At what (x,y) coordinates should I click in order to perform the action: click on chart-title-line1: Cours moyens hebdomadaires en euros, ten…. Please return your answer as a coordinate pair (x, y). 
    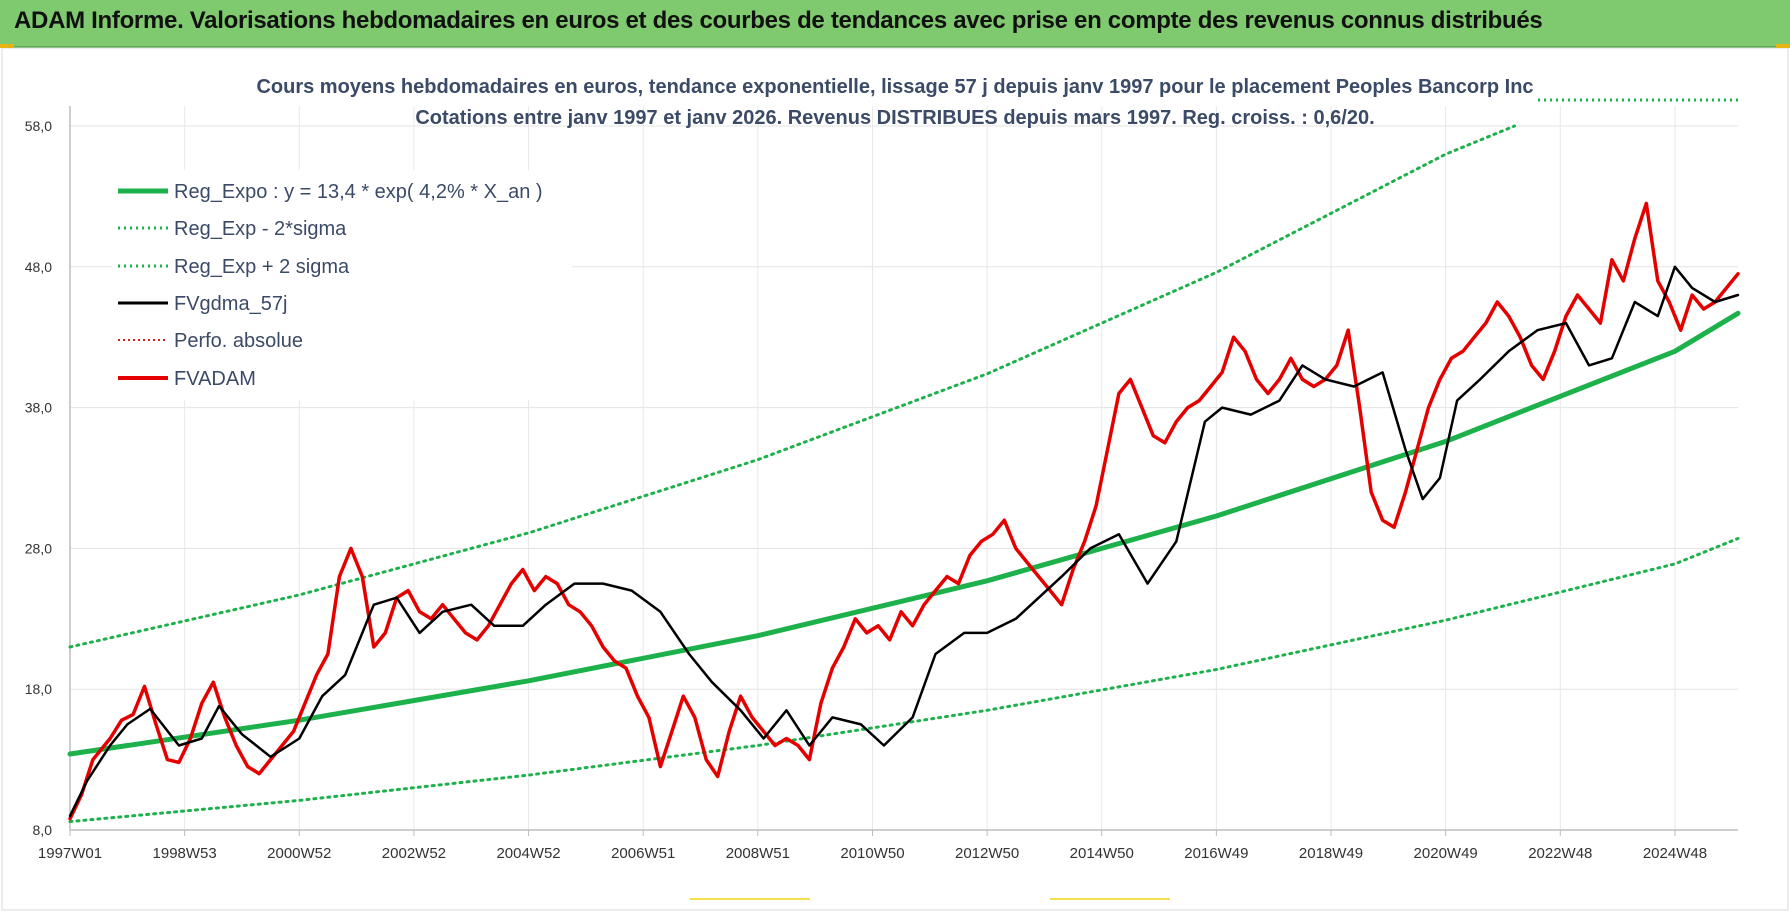
    Looking at the image, I should click on (894, 87).